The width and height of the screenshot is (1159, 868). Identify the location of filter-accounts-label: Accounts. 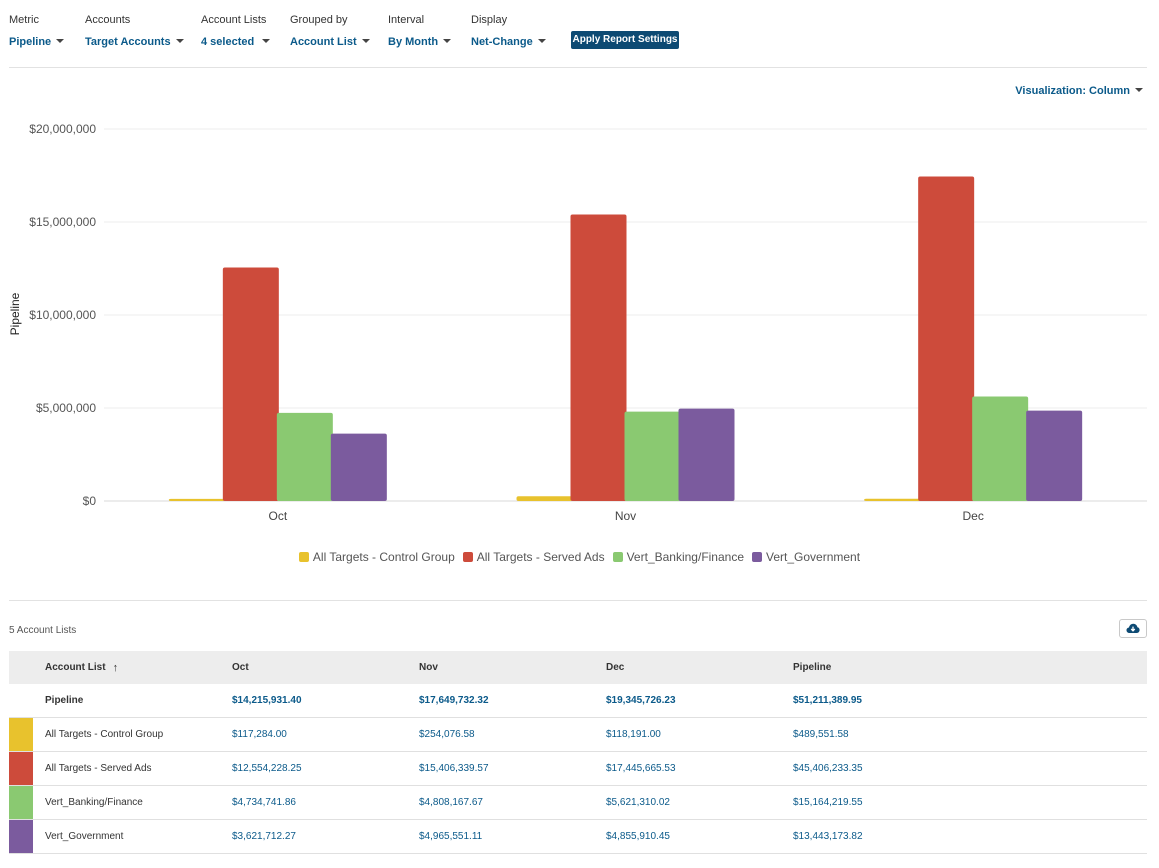
(108, 20).